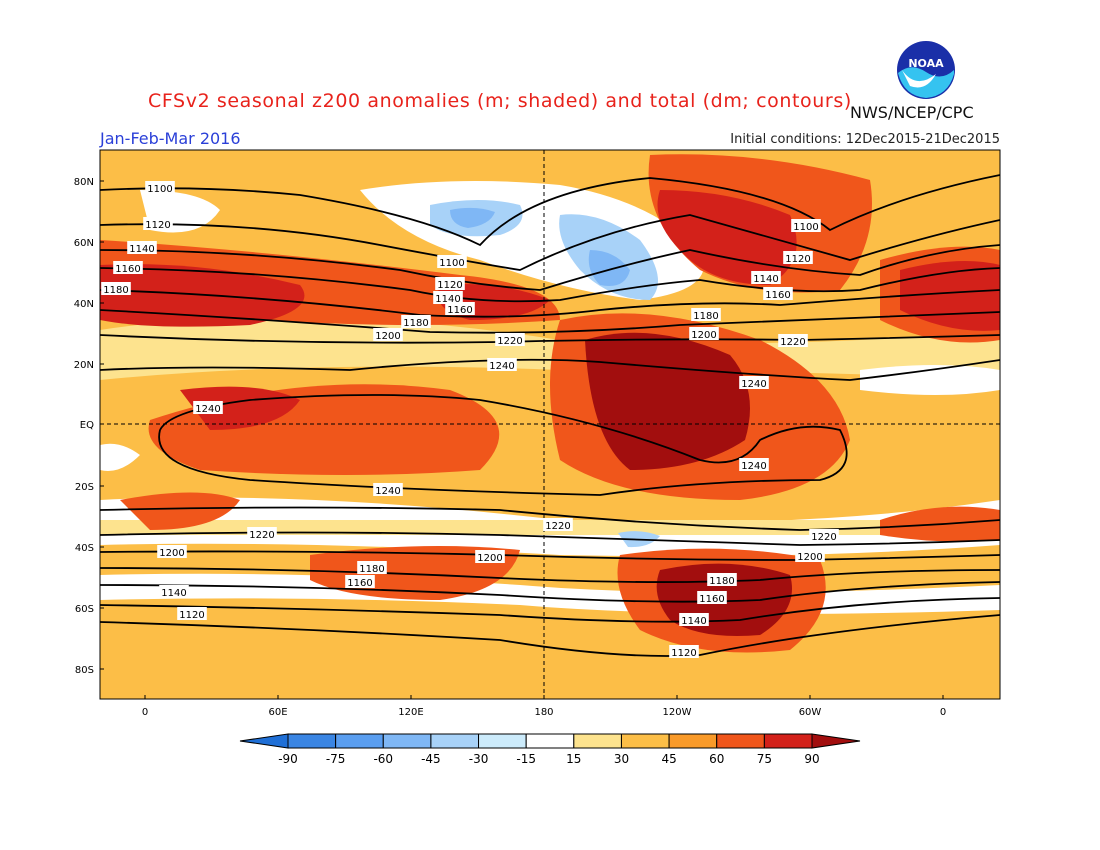 The width and height of the screenshot is (1100, 850). Describe the element at coordinates (573, 759) in the screenshot. I see `colorbar-level-label: 15` at that location.